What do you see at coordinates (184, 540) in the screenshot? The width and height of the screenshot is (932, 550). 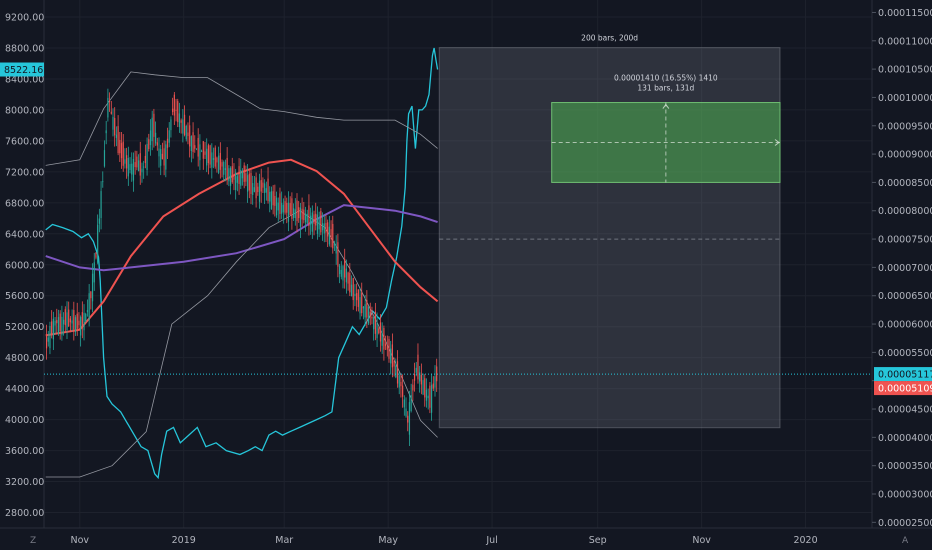 I see `x-tick-label: 2019` at bounding box center [184, 540].